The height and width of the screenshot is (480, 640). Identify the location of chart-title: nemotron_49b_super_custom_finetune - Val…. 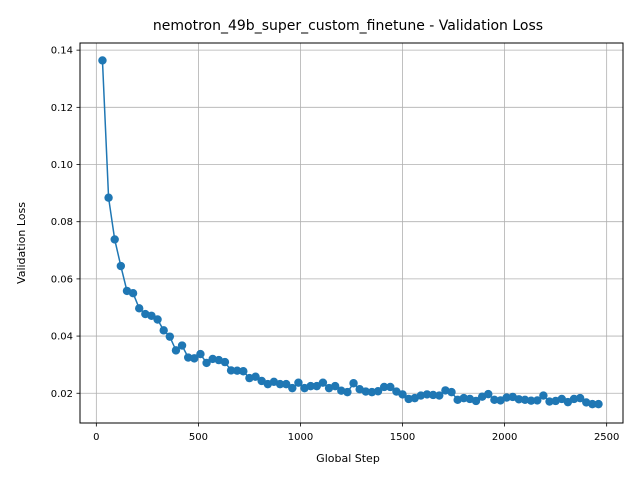
(348, 26).